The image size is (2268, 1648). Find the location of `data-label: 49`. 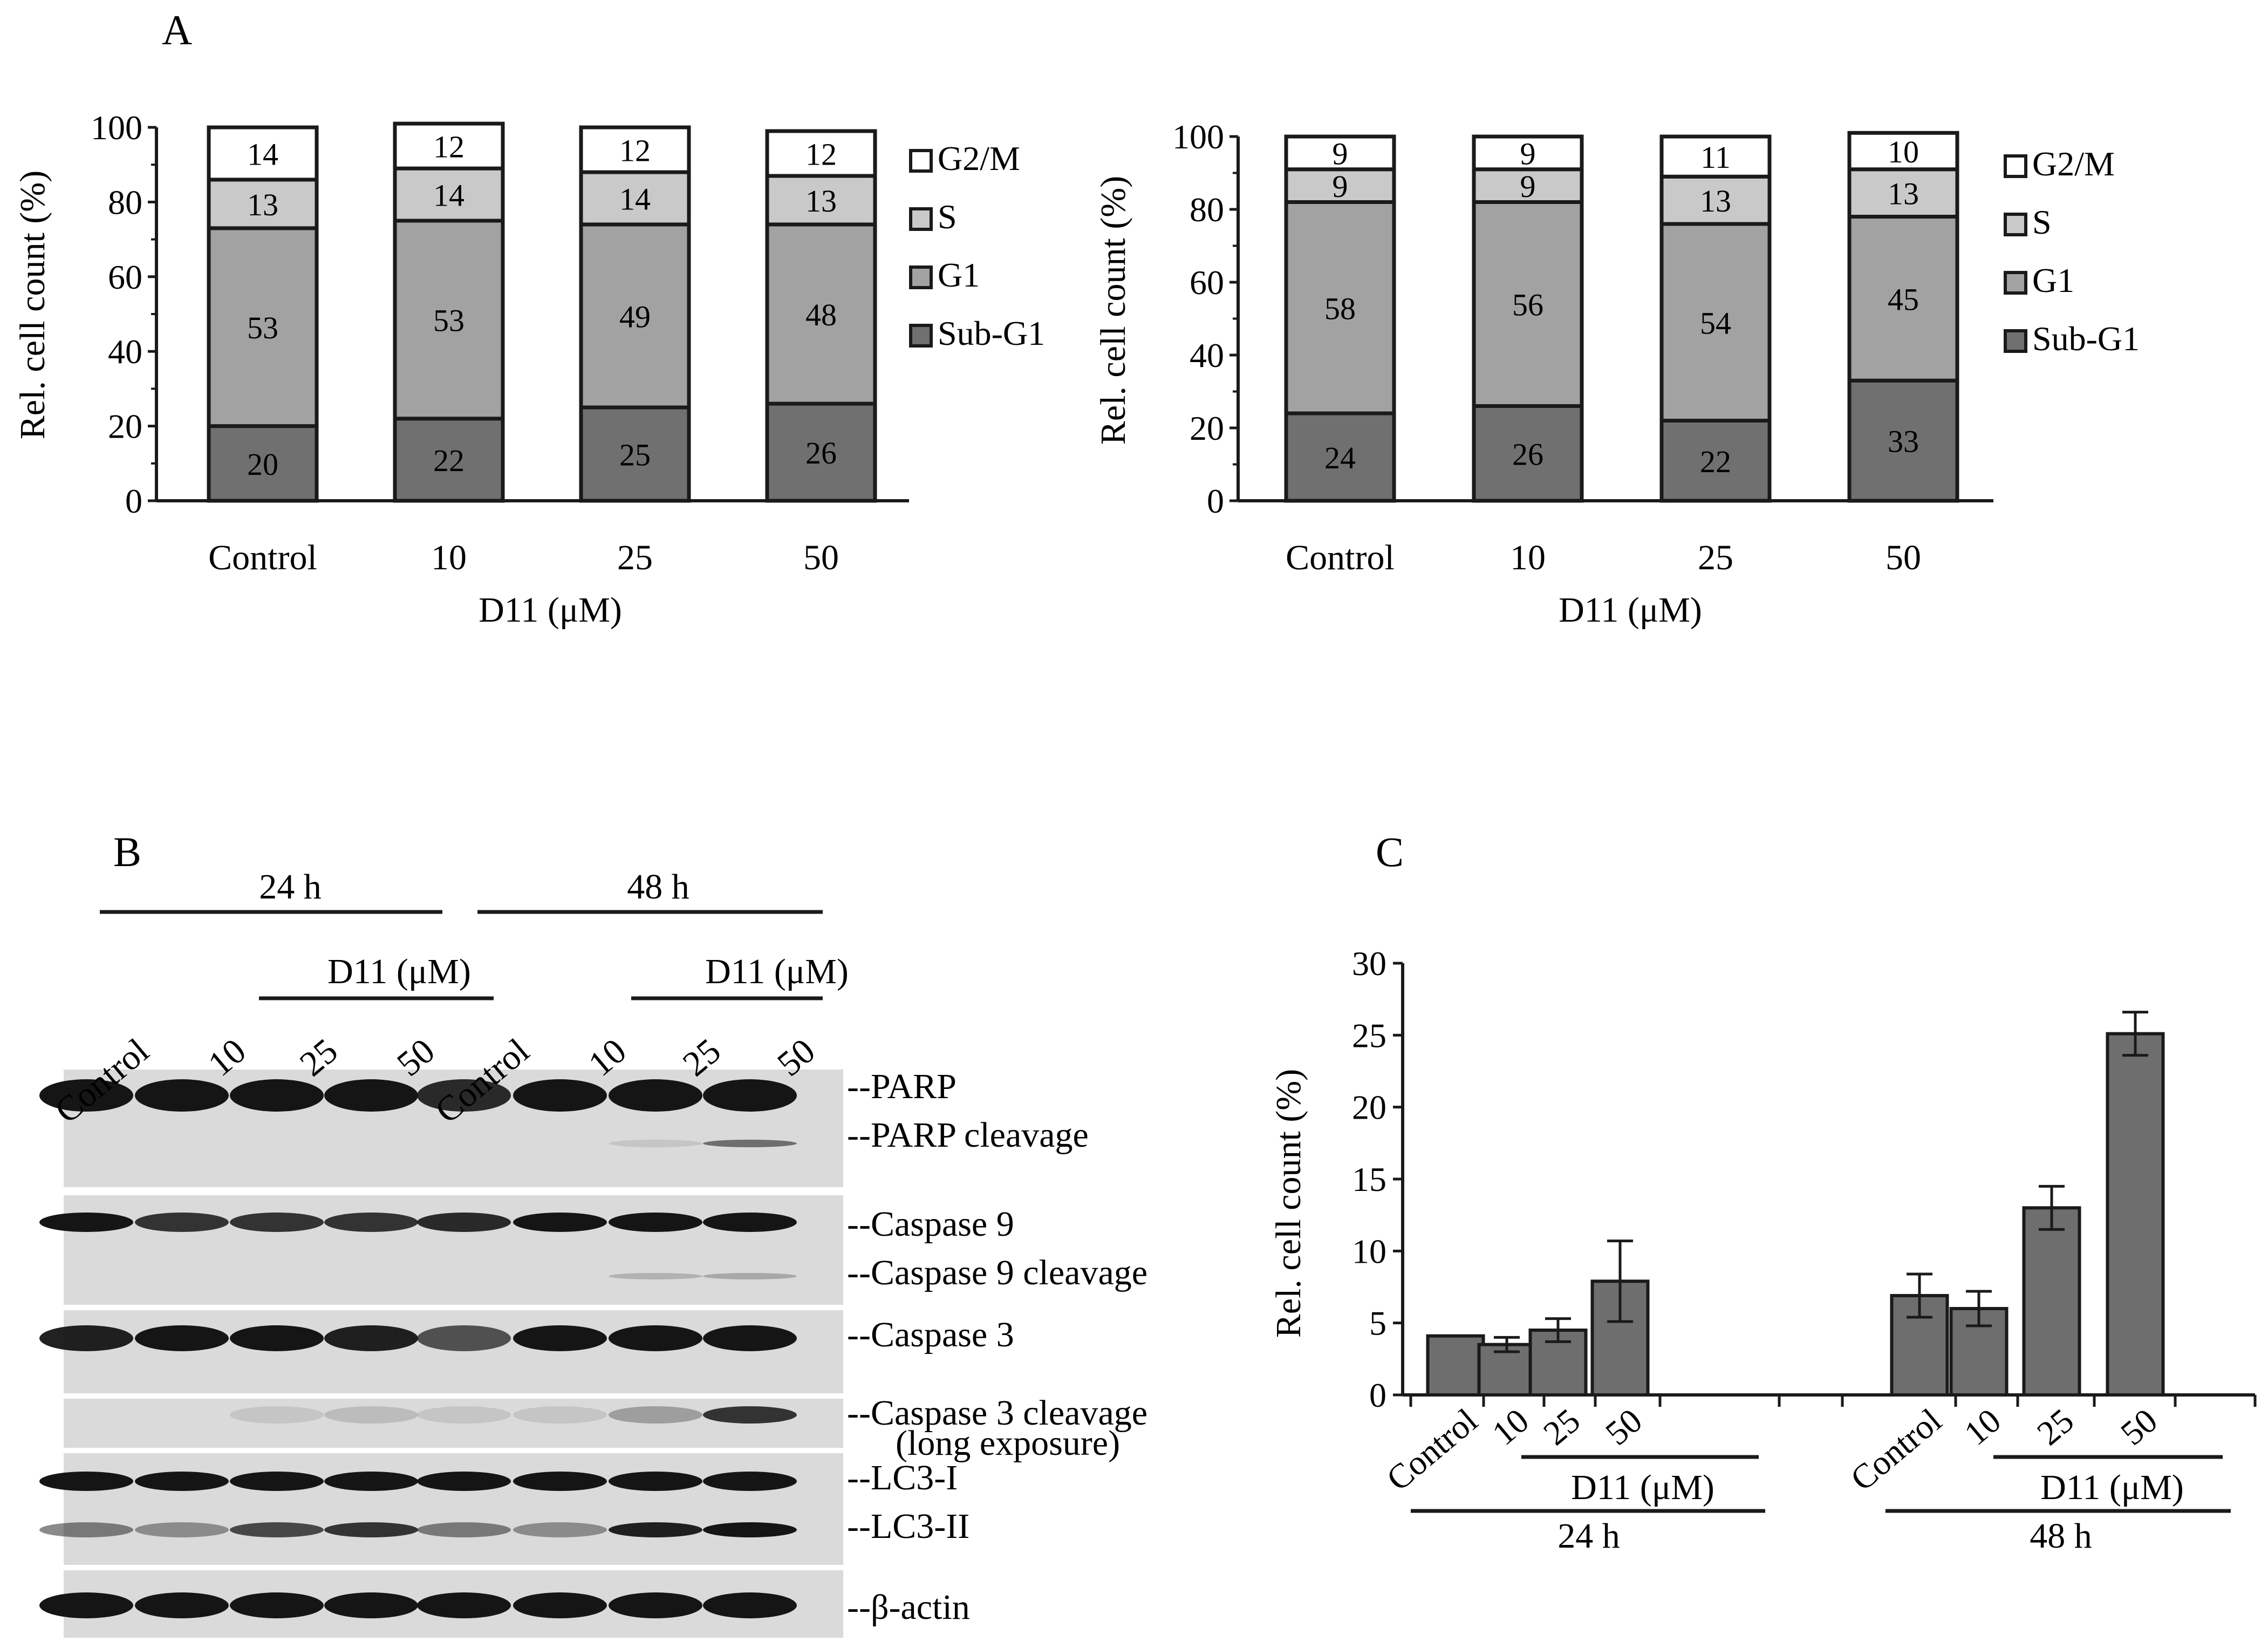

data-label: 49 is located at coordinates (635, 316).